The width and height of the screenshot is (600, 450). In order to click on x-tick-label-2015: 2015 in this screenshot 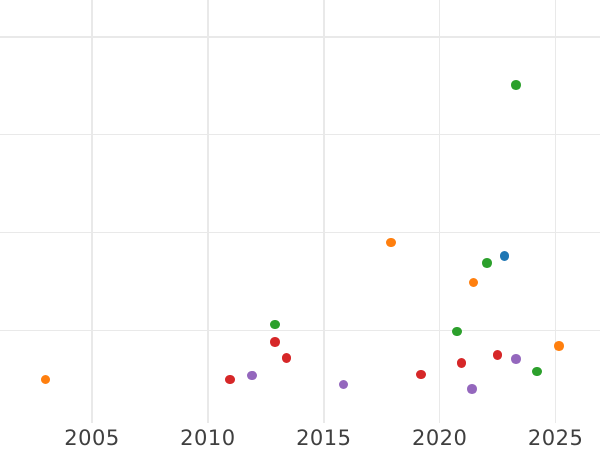, I will do `click(324, 438)`.